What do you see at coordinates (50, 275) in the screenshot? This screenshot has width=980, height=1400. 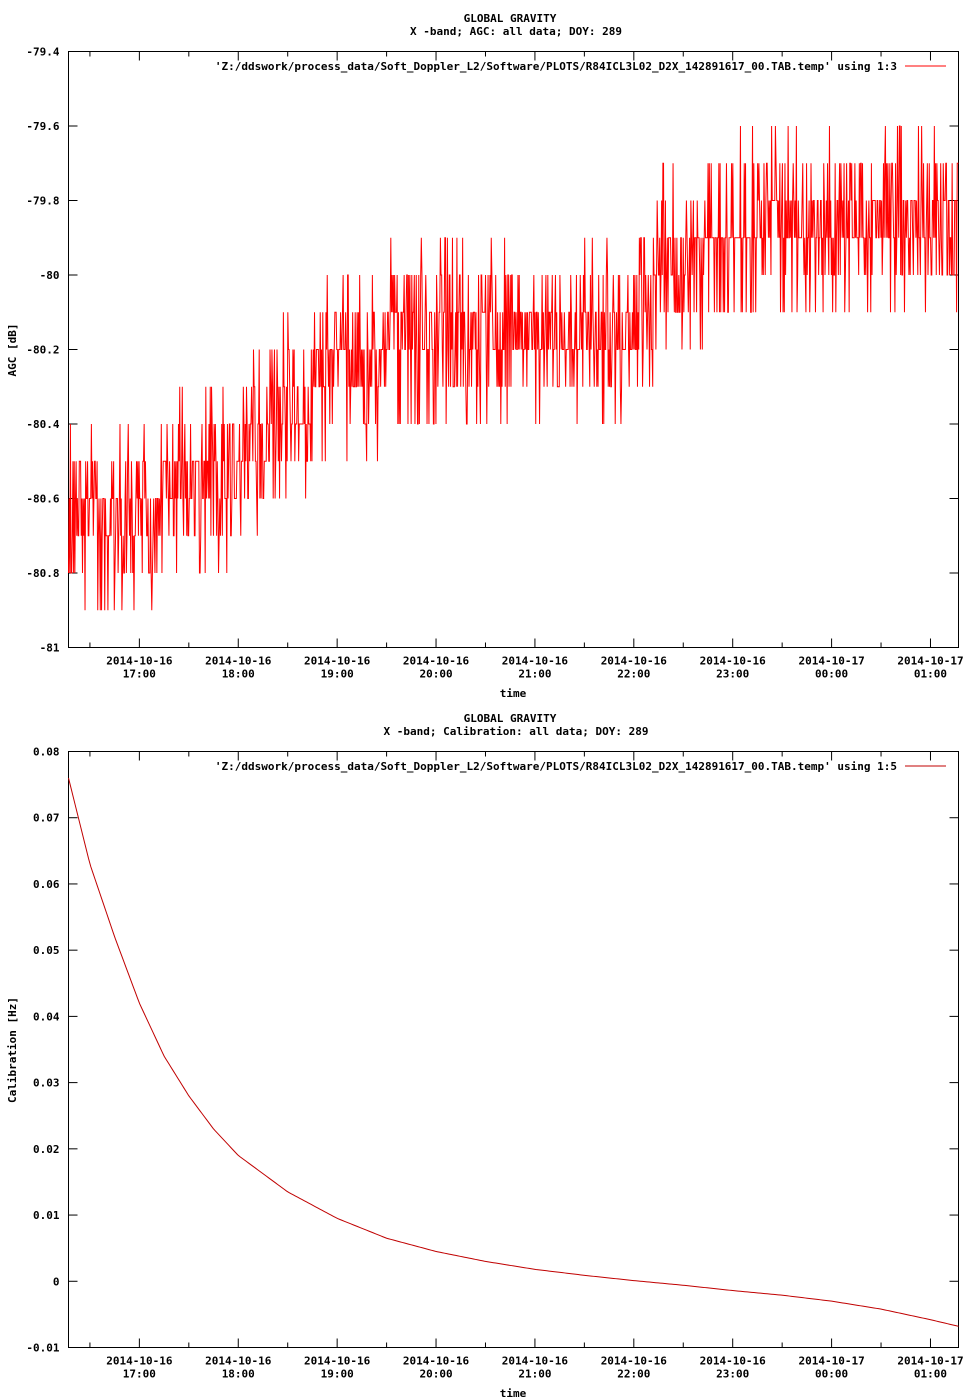 I see `y-tick-label: -80` at bounding box center [50, 275].